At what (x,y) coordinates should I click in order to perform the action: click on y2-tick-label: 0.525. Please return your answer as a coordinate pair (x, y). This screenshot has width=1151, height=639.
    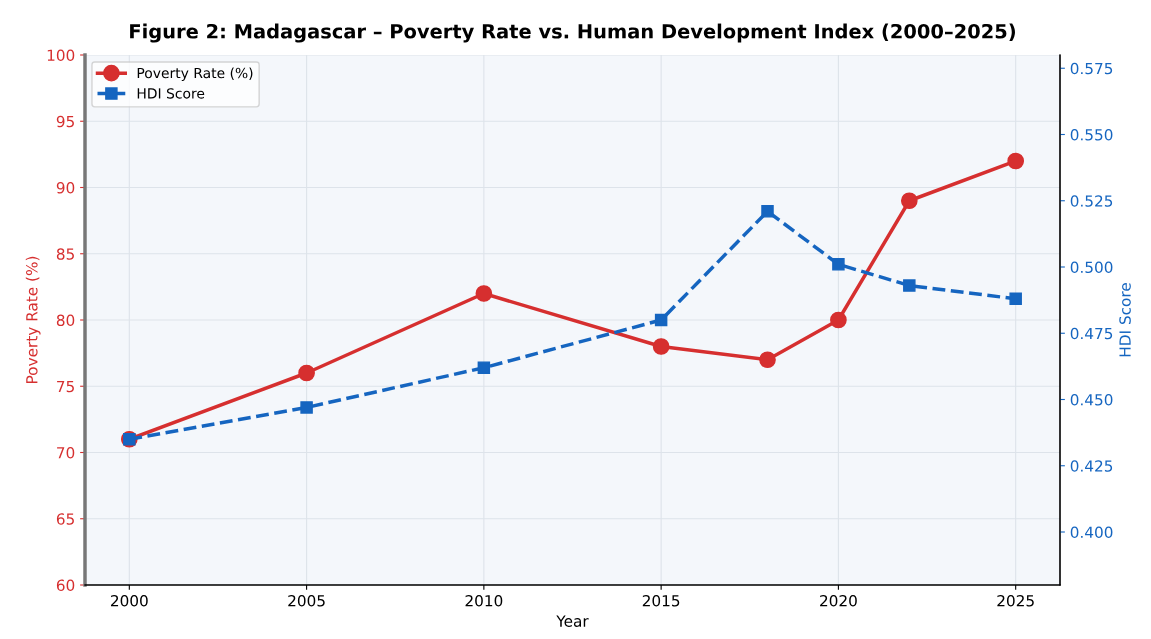
    Looking at the image, I should click on (1091, 201).